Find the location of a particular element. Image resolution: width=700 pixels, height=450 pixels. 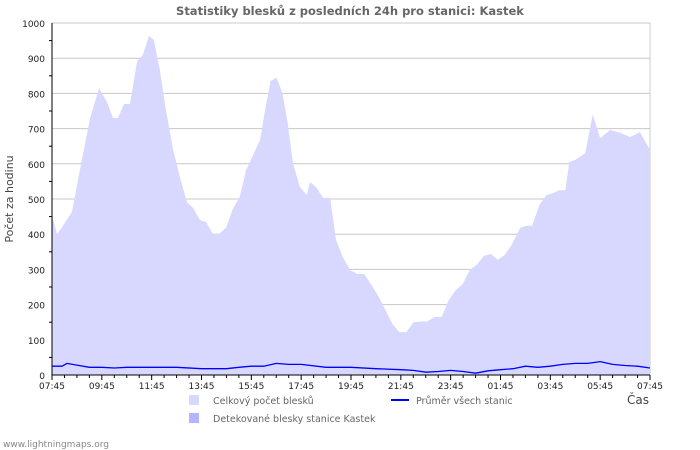

x-tick-label: 15:45 is located at coordinates (251, 387).